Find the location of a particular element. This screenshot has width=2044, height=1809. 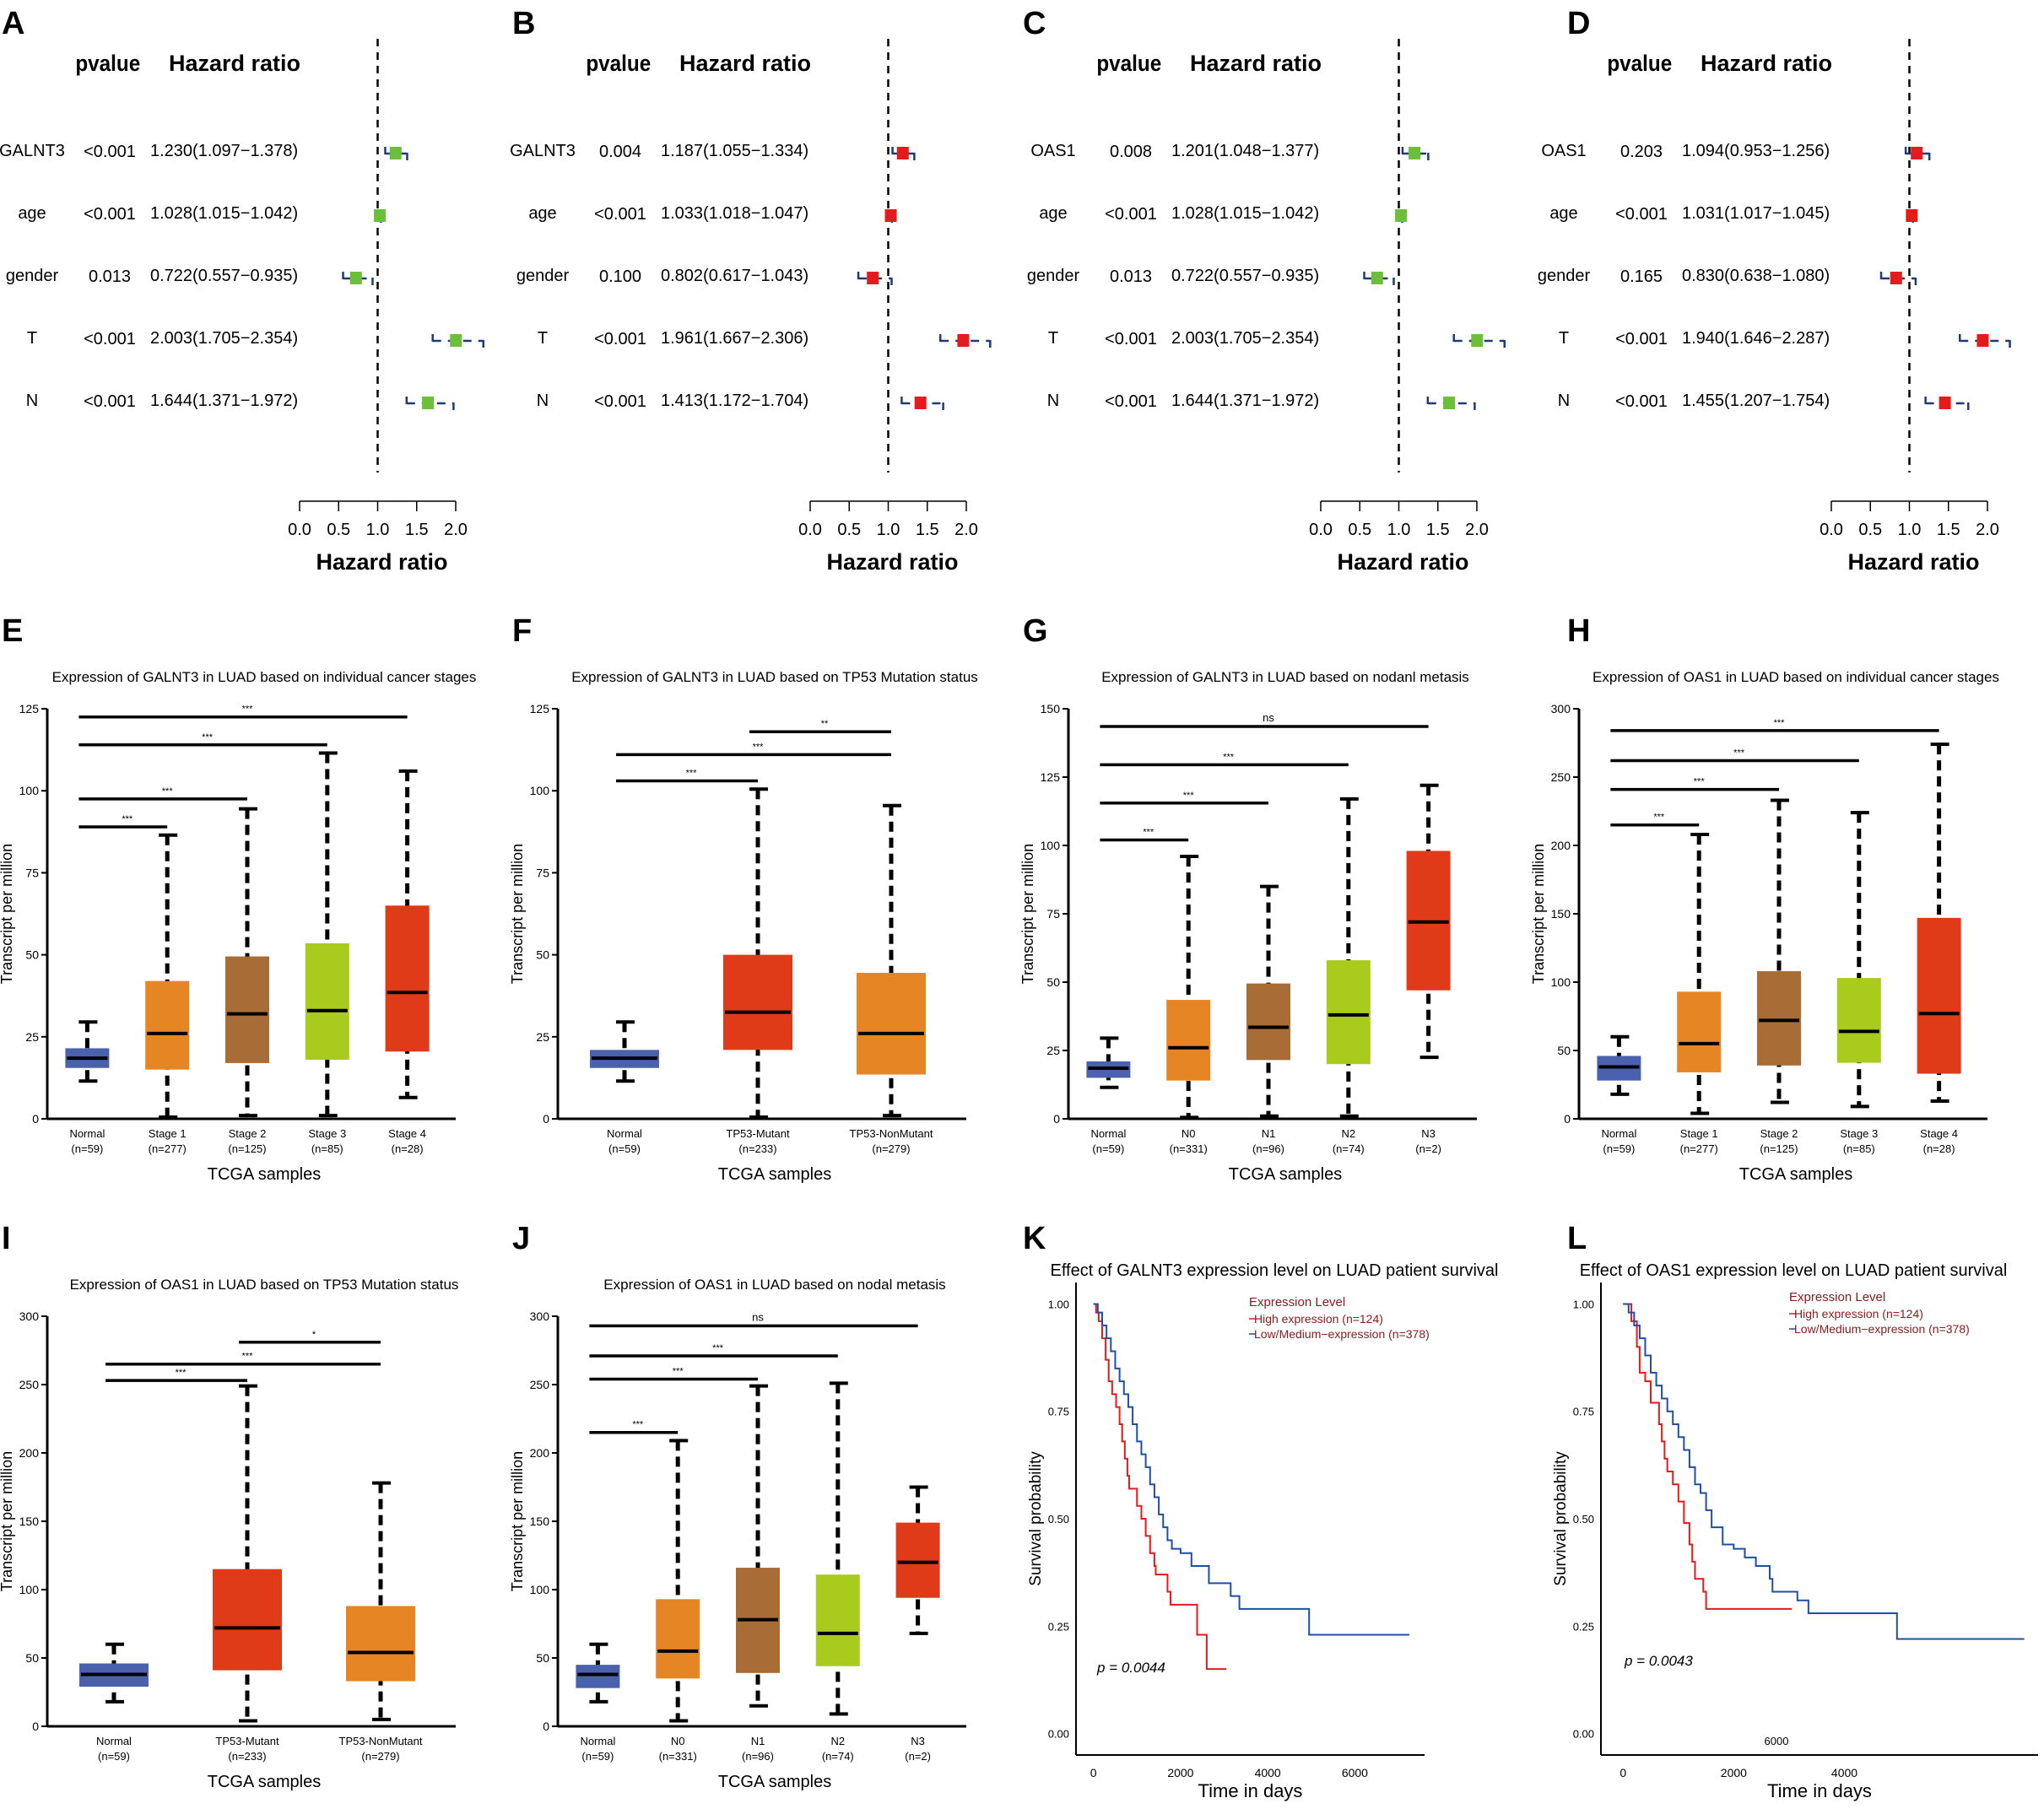

x-tick-label: Normal is located at coordinates (1108, 1133).